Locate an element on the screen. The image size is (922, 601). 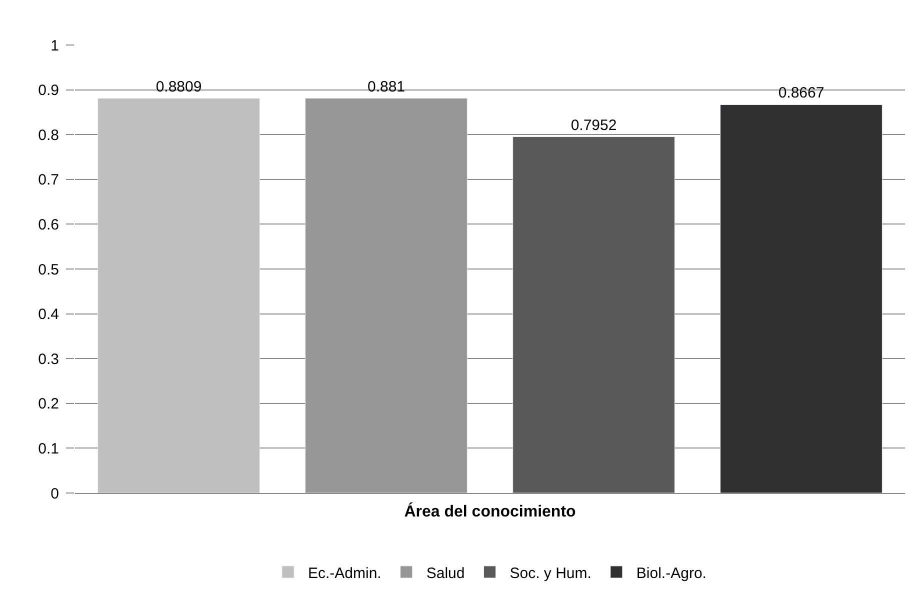
legend-label: Salud is located at coordinates (445, 573).